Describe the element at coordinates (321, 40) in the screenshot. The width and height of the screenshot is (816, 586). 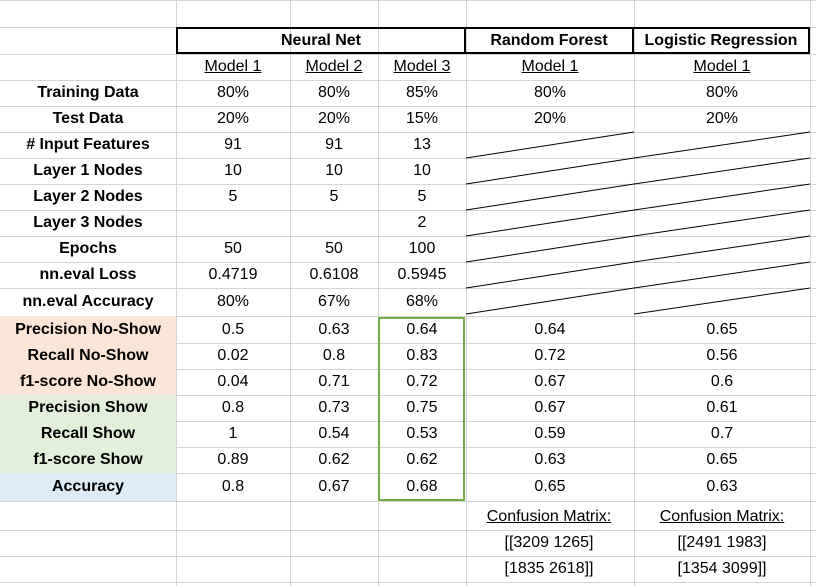
I see `neural-net-header: Neural Net` at that location.